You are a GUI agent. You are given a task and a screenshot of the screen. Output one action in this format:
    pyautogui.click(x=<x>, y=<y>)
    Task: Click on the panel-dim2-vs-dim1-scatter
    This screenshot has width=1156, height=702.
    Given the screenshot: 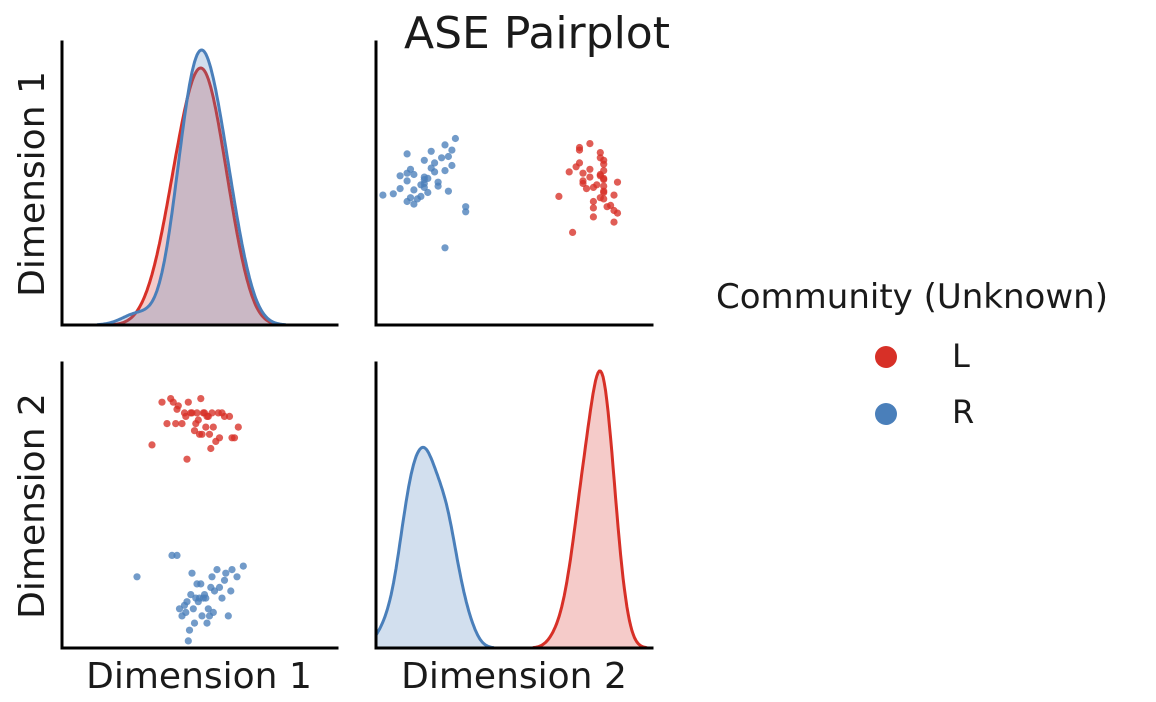 What is the action you would take?
    pyautogui.click(x=190, y=520)
    